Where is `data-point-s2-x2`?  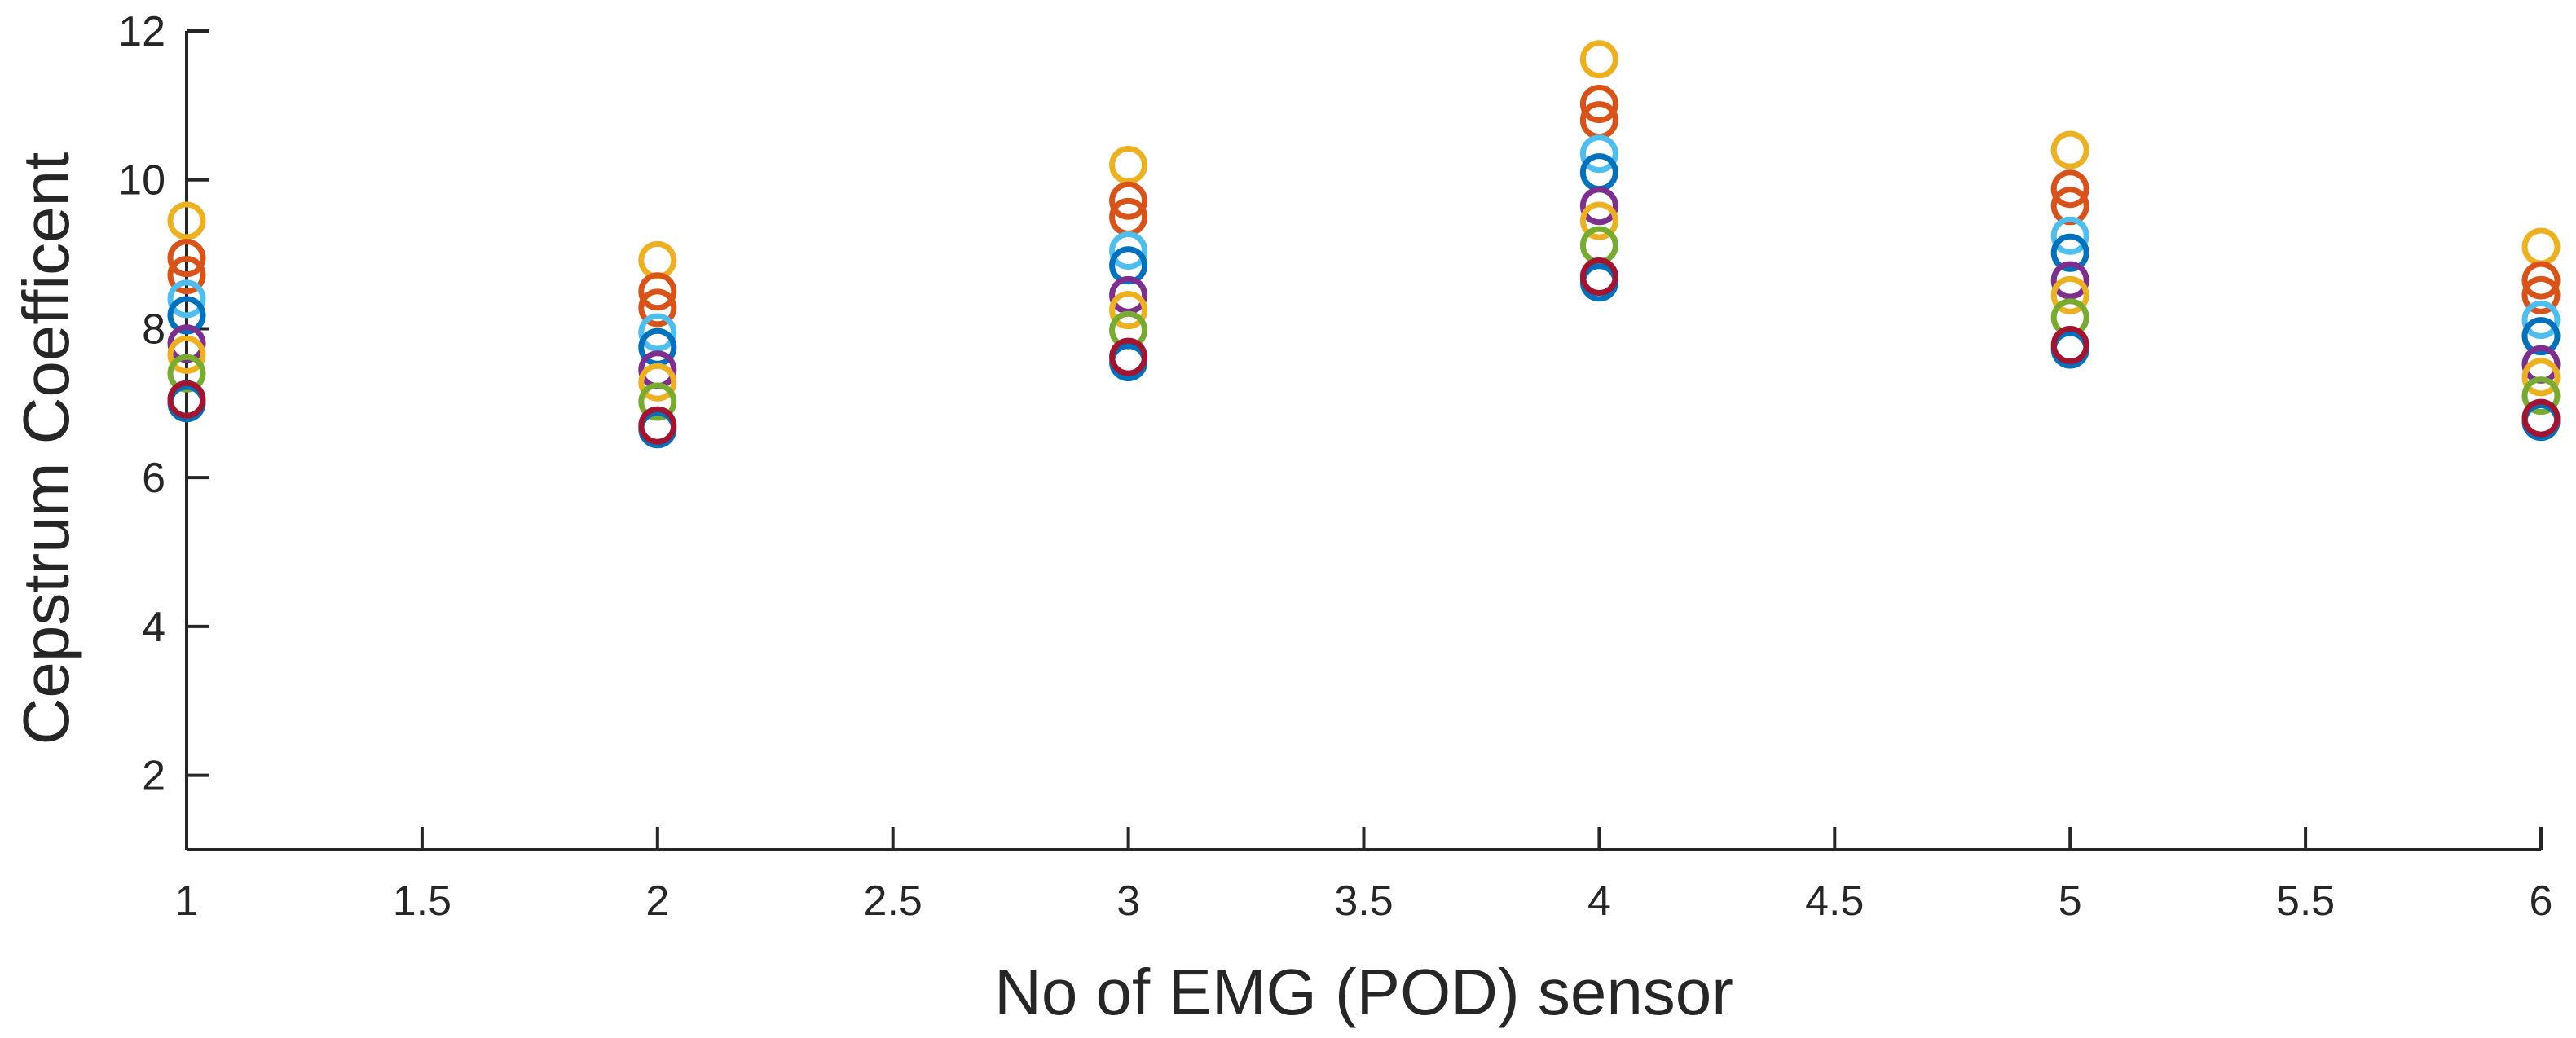
data-point-s2-x2 is located at coordinates (658, 291).